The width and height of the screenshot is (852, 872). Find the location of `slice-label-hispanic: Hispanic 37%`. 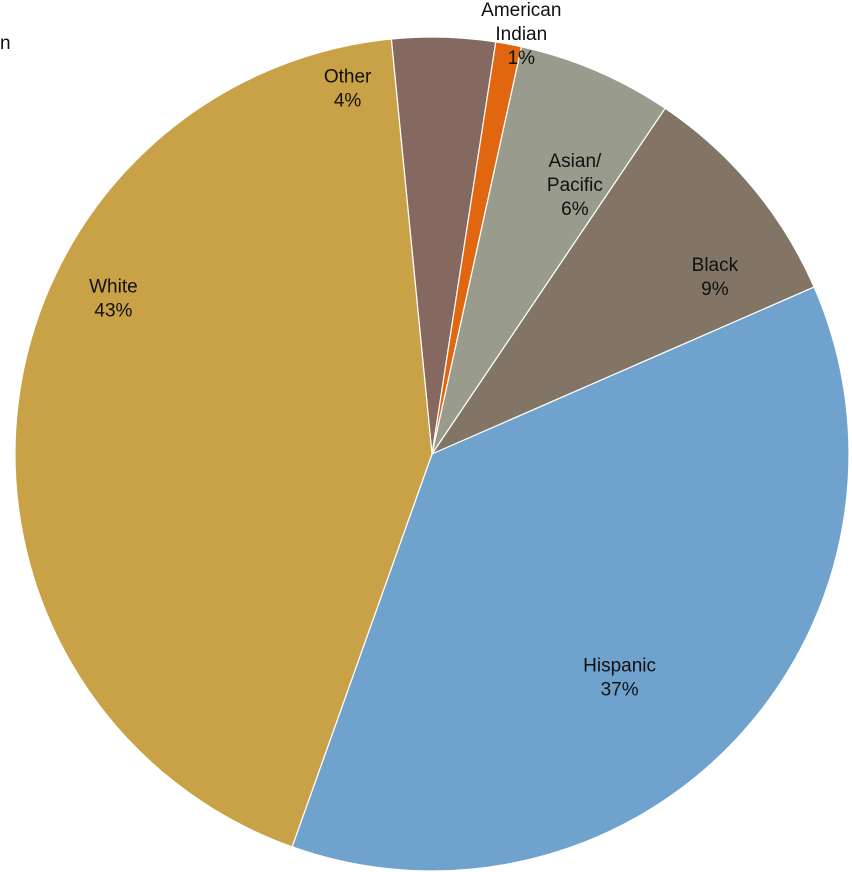

slice-label-hispanic: Hispanic 37% is located at coordinates (619, 678).